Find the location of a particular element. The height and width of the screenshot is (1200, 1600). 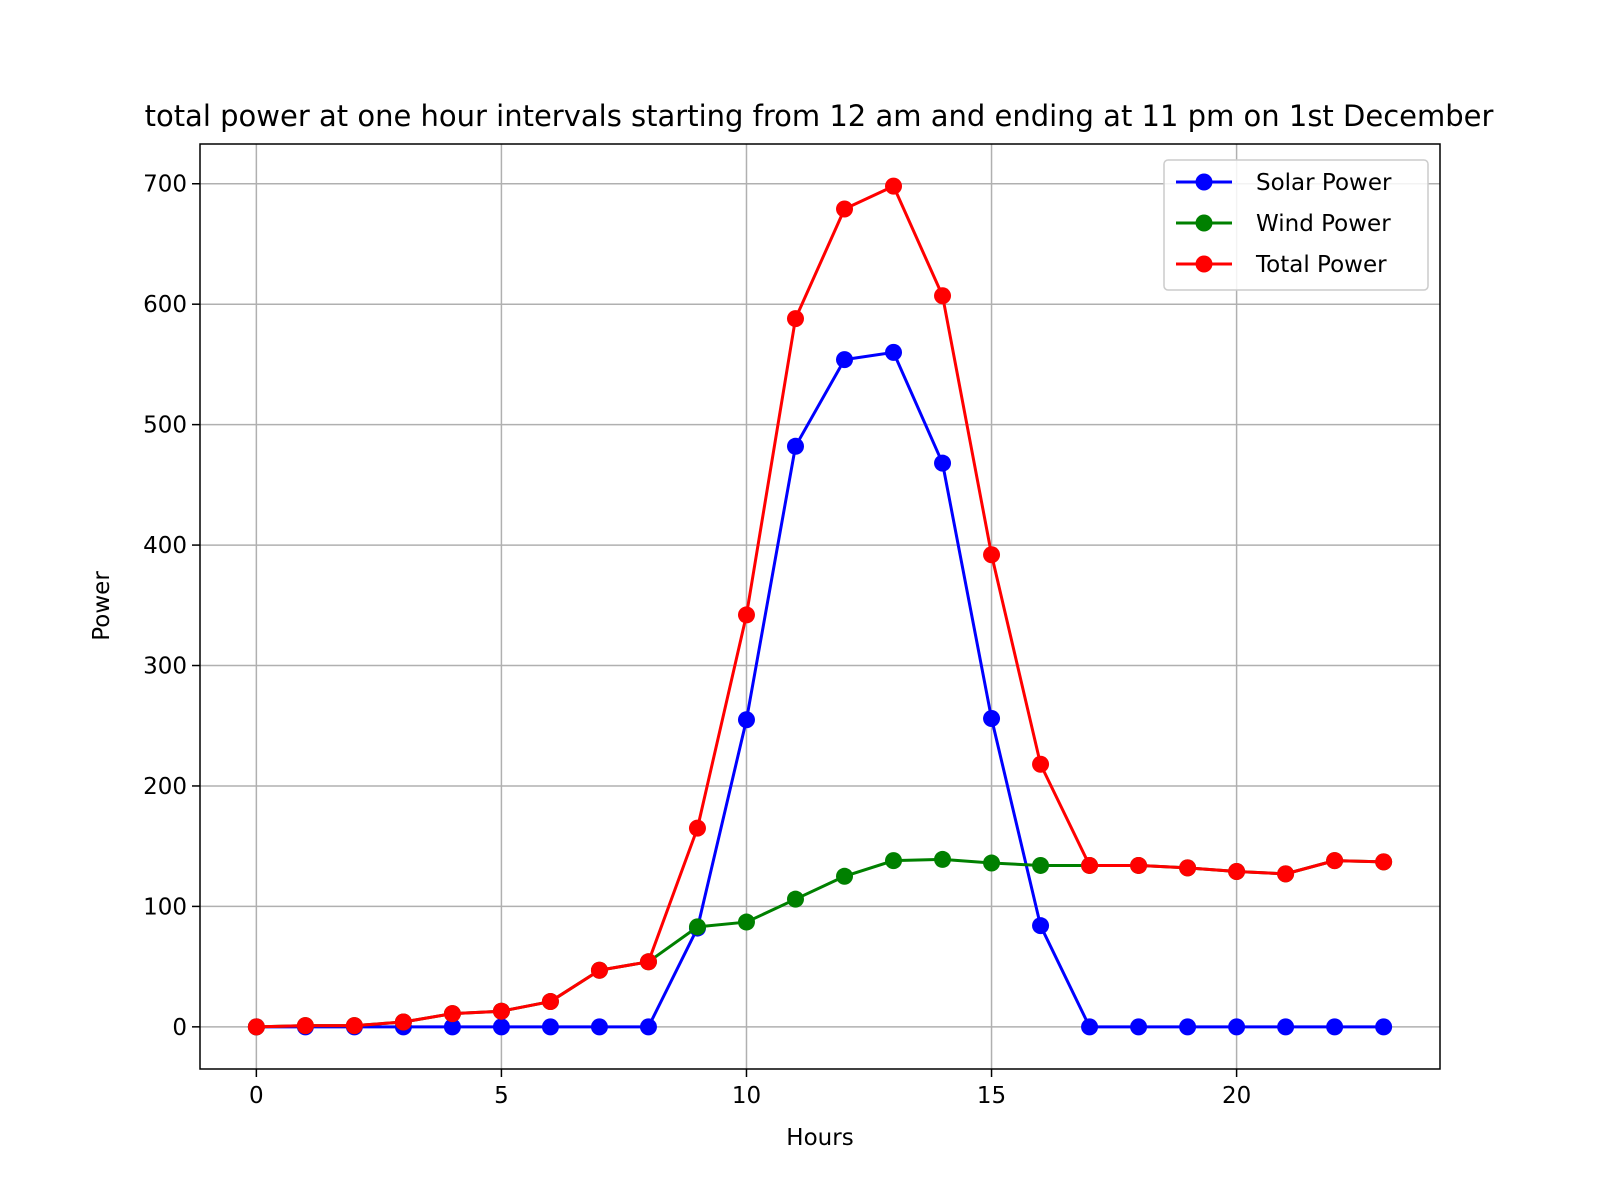

y-tick-label: 0 is located at coordinates (179, 1028).